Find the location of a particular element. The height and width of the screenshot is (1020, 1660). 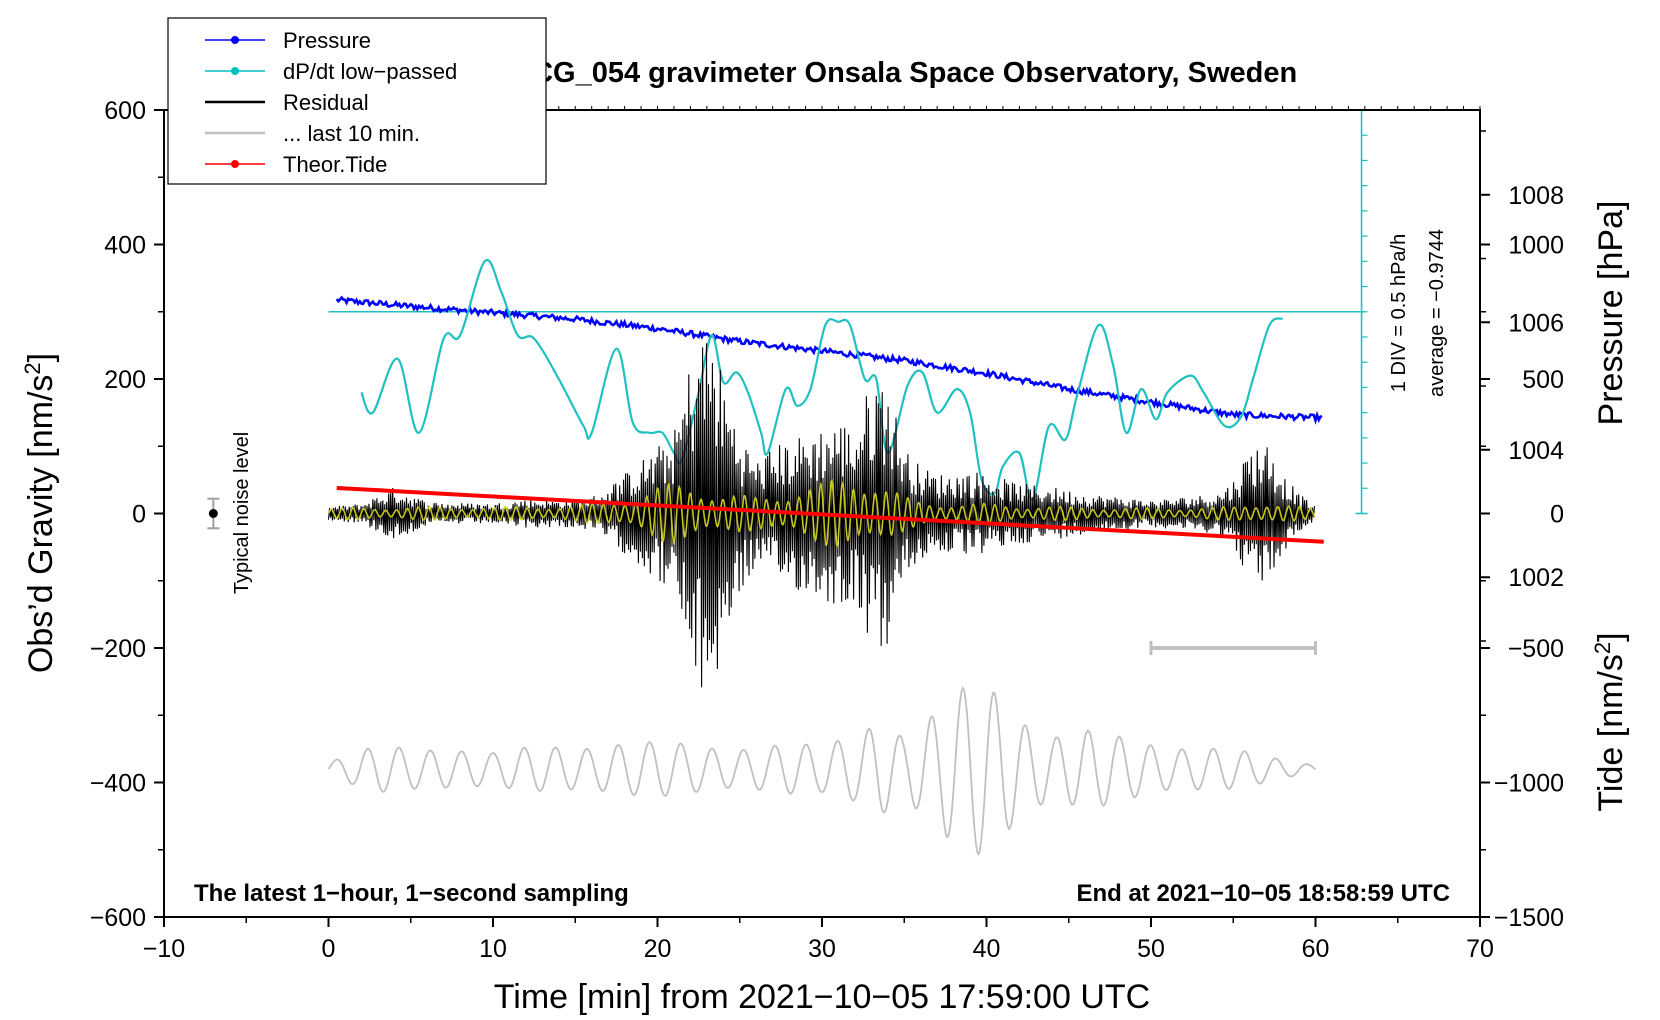

x-tick-label: 0 is located at coordinates (329, 949).